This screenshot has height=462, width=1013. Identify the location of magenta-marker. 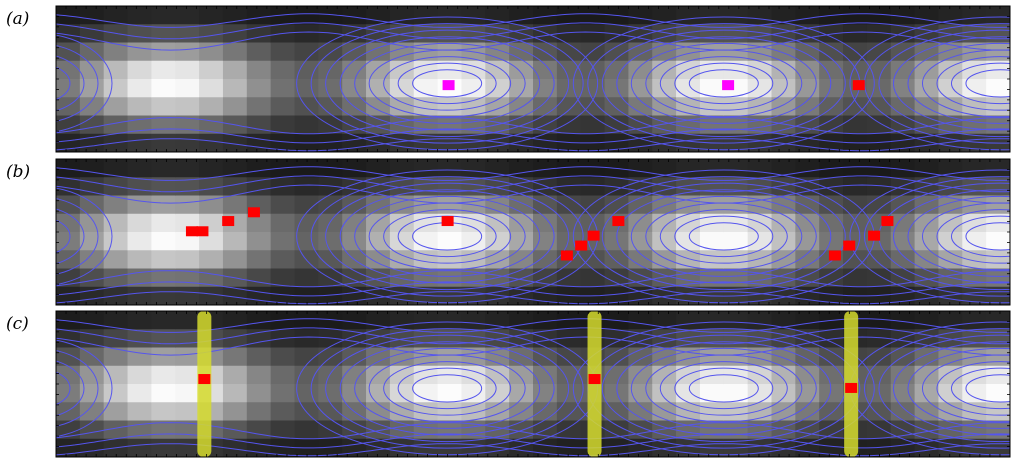
(448, 85).